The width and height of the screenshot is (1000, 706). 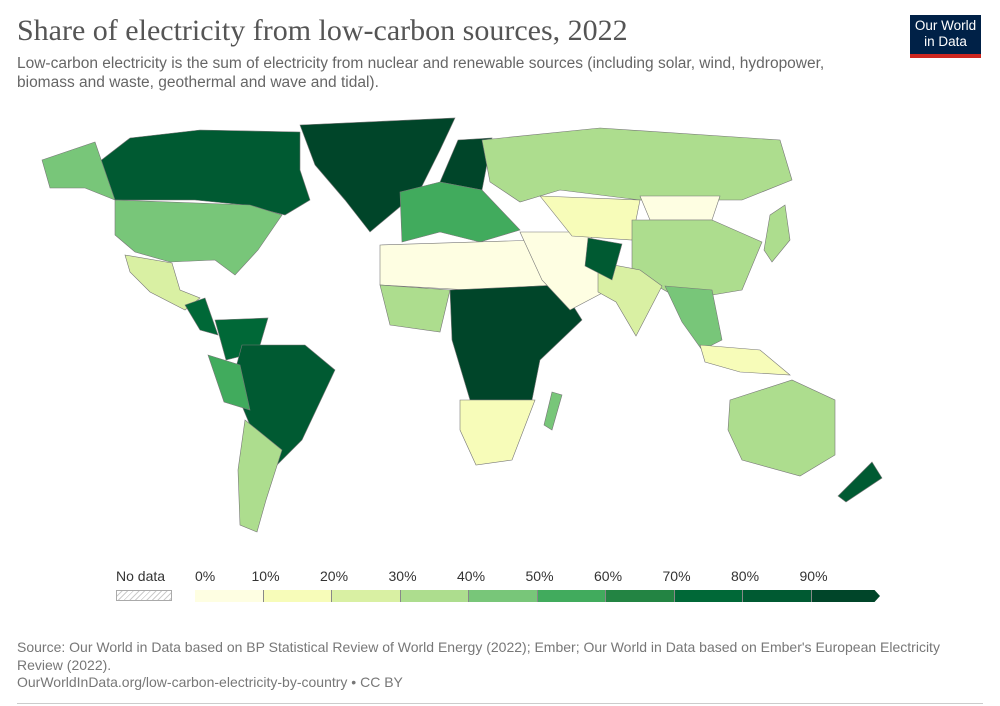 I want to click on region-peru, so click(x=229, y=382).